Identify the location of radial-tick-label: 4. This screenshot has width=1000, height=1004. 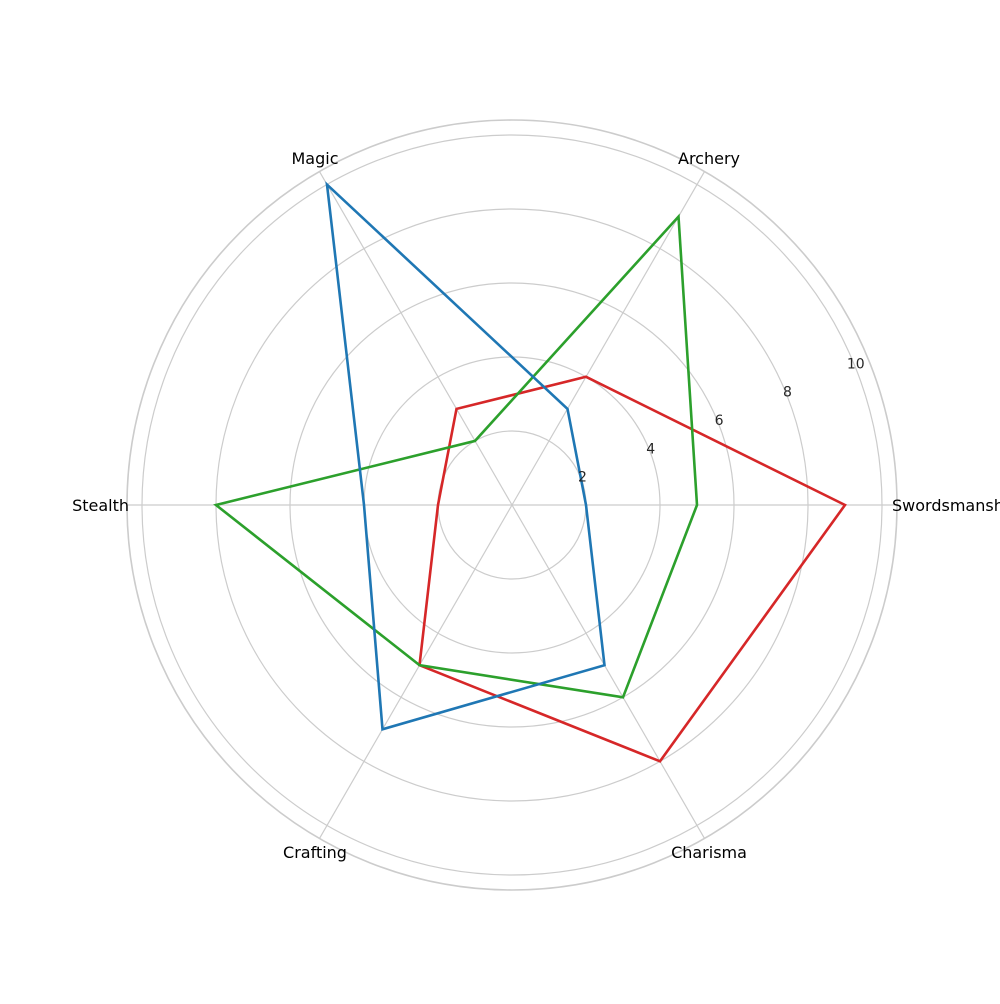
(650, 449).